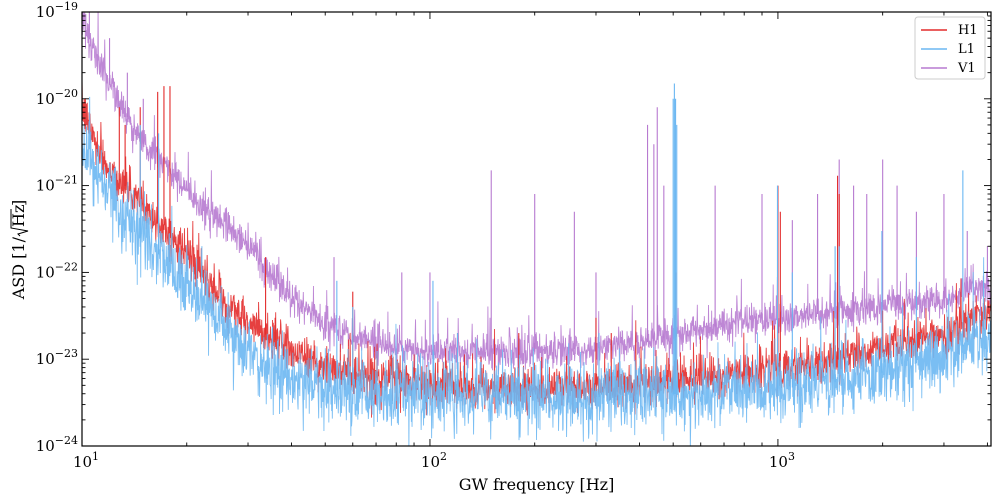 The width and height of the screenshot is (997, 499). Describe the element at coordinates (782, 460) in the screenshot. I see `x-tick-label: 10³` at that location.